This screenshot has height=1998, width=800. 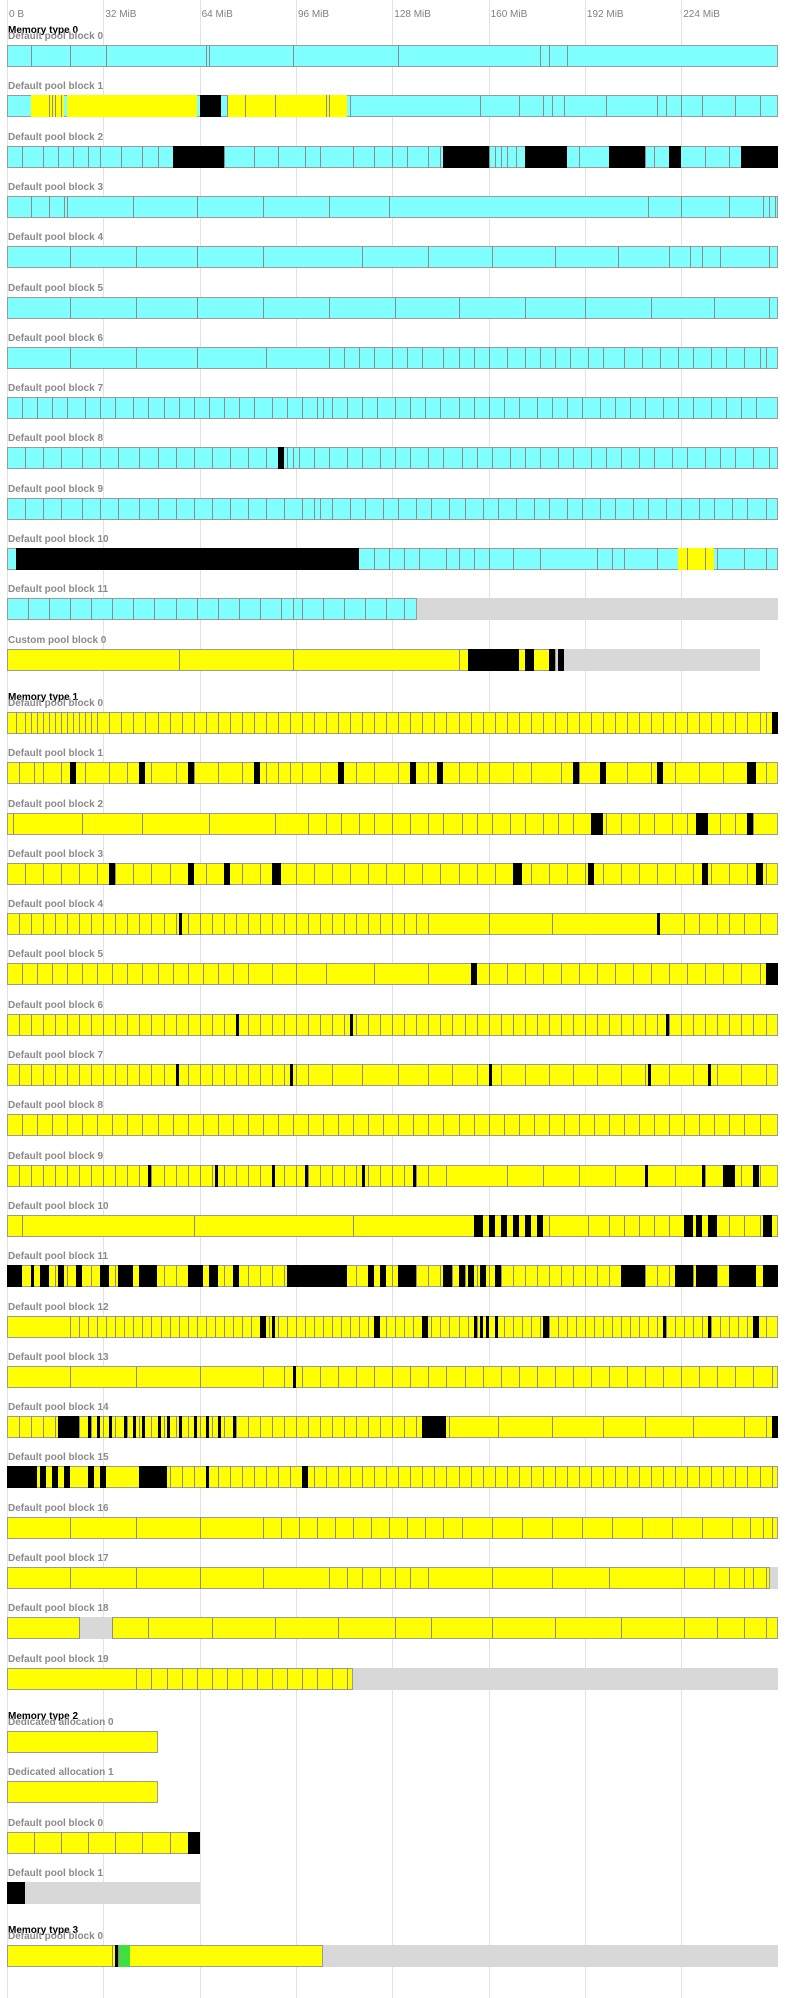 I want to click on block-label: Default pool block 5, so click(x=56, y=955).